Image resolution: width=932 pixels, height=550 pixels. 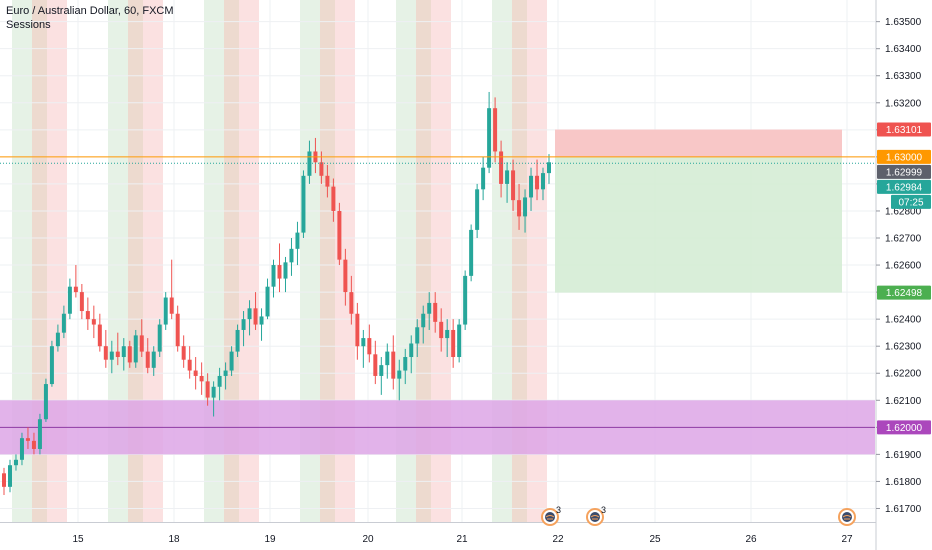 What do you see at coordinates (28, 25) in the screenshot?
I see `indicator-label-sessions: Sessions` at bounding box center [28, 25].